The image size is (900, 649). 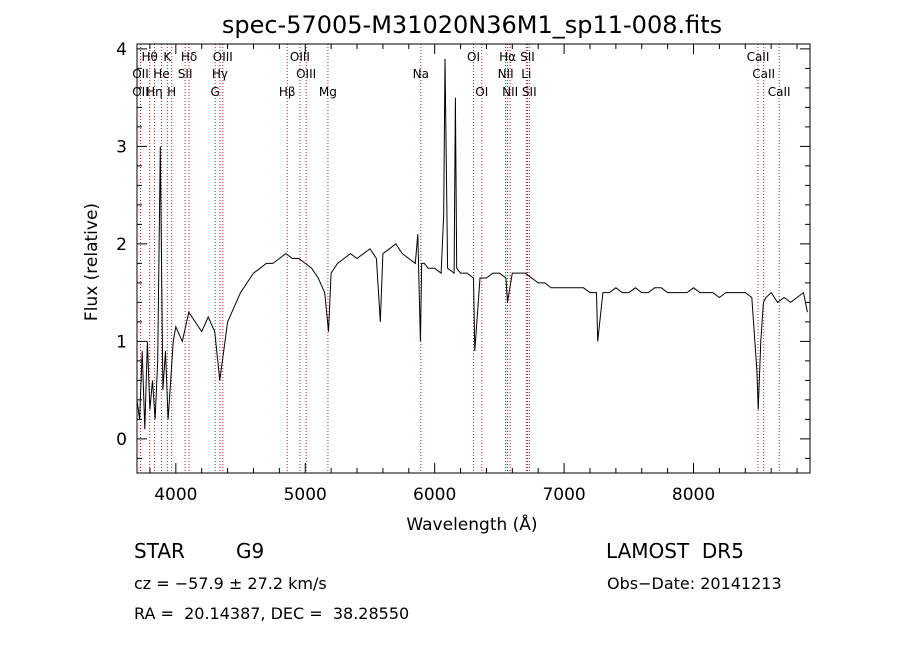 What do you see at coordinates (694, 583) in the screenshot?
I see `observation-date: Obs−Date: 20141213` at bounding box center [694, 583].